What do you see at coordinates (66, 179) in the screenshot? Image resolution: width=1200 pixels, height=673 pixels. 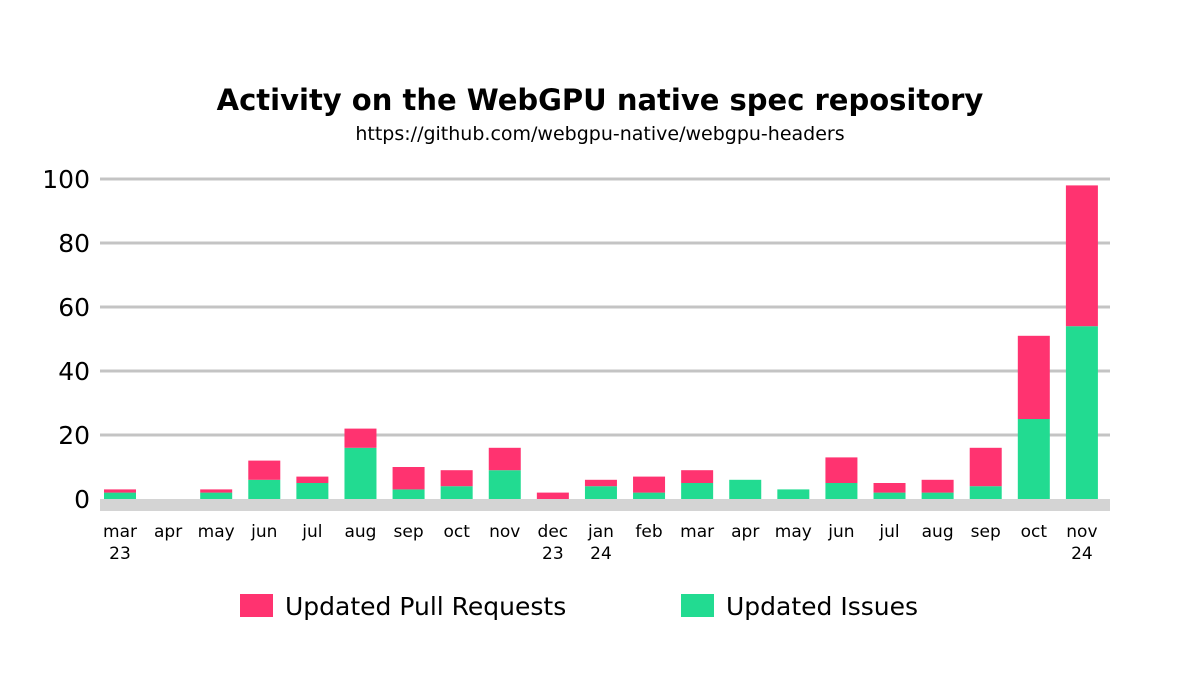 I see `y-tick-label: 100` at bounding box center [66, 179].